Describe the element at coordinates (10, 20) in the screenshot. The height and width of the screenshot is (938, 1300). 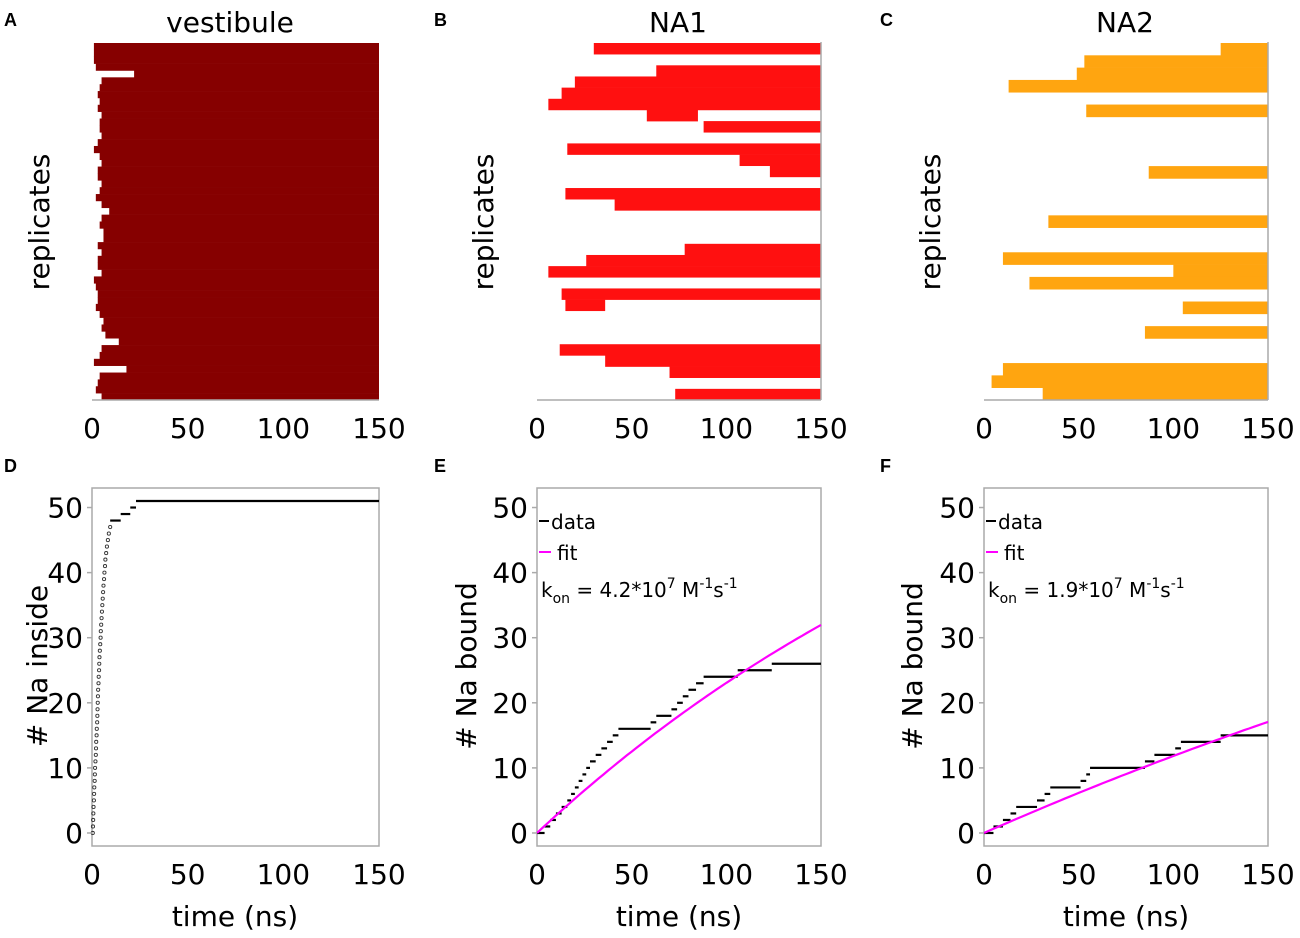
I see `panel-label-a: A` at that location.